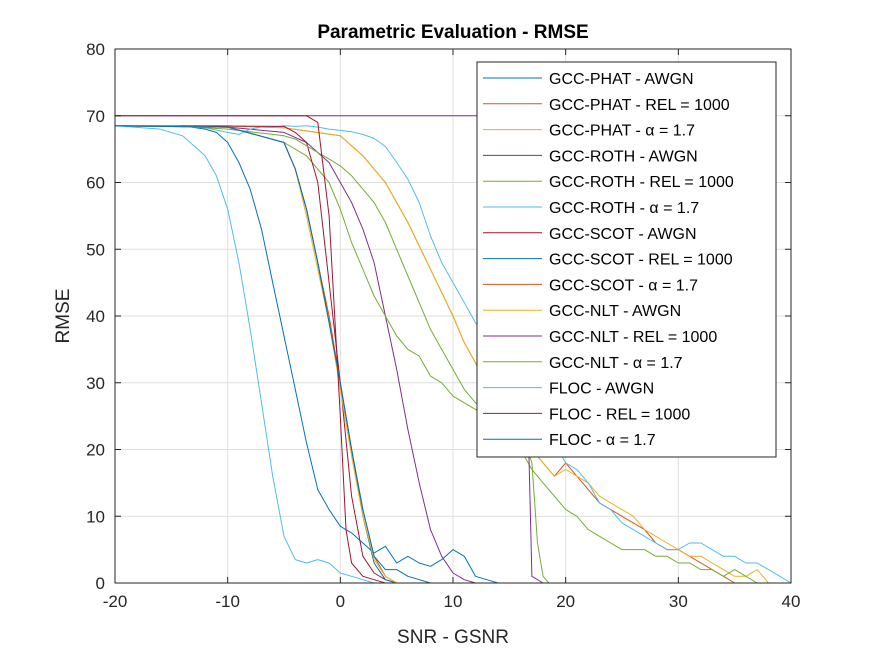 The height and width of the screenshot is (656, 875). I want to click on legend-label-7: GCC-SCOT - REL = 1000, so click(641, 260).